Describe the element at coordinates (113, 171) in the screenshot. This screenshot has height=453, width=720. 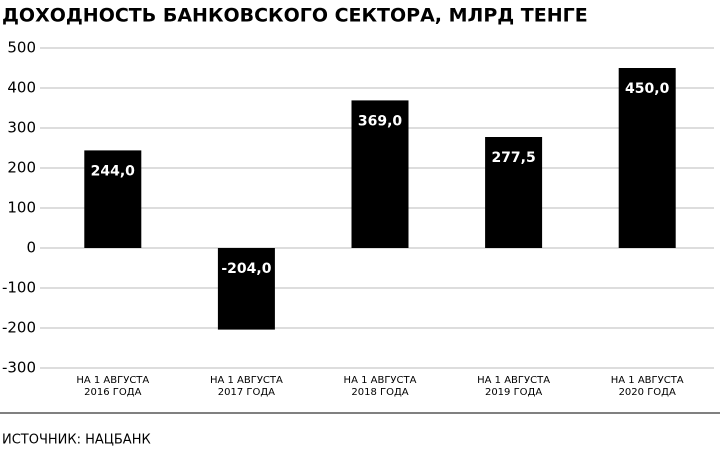
I see `value-label: 244,0` at that location.